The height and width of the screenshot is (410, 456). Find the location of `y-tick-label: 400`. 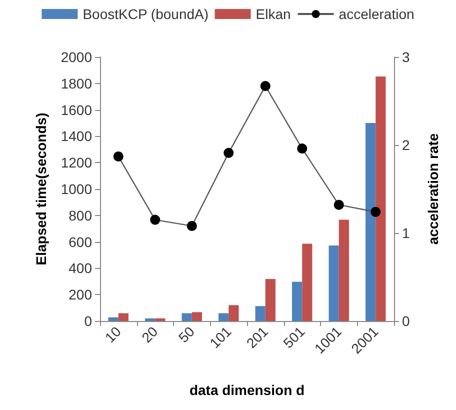

y-tick-label: 400 is located at coordinates (80, 268).